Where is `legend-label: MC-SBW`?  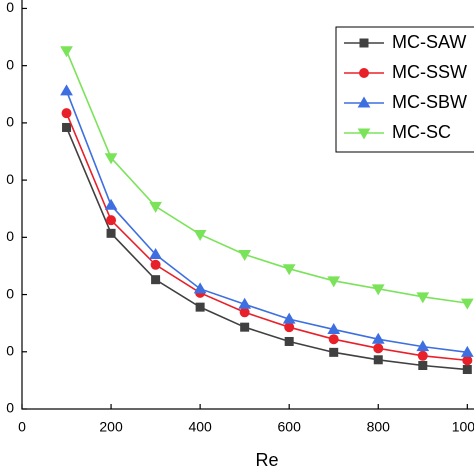 legend-label: MC-SBW is located at coordinates (429, 102).